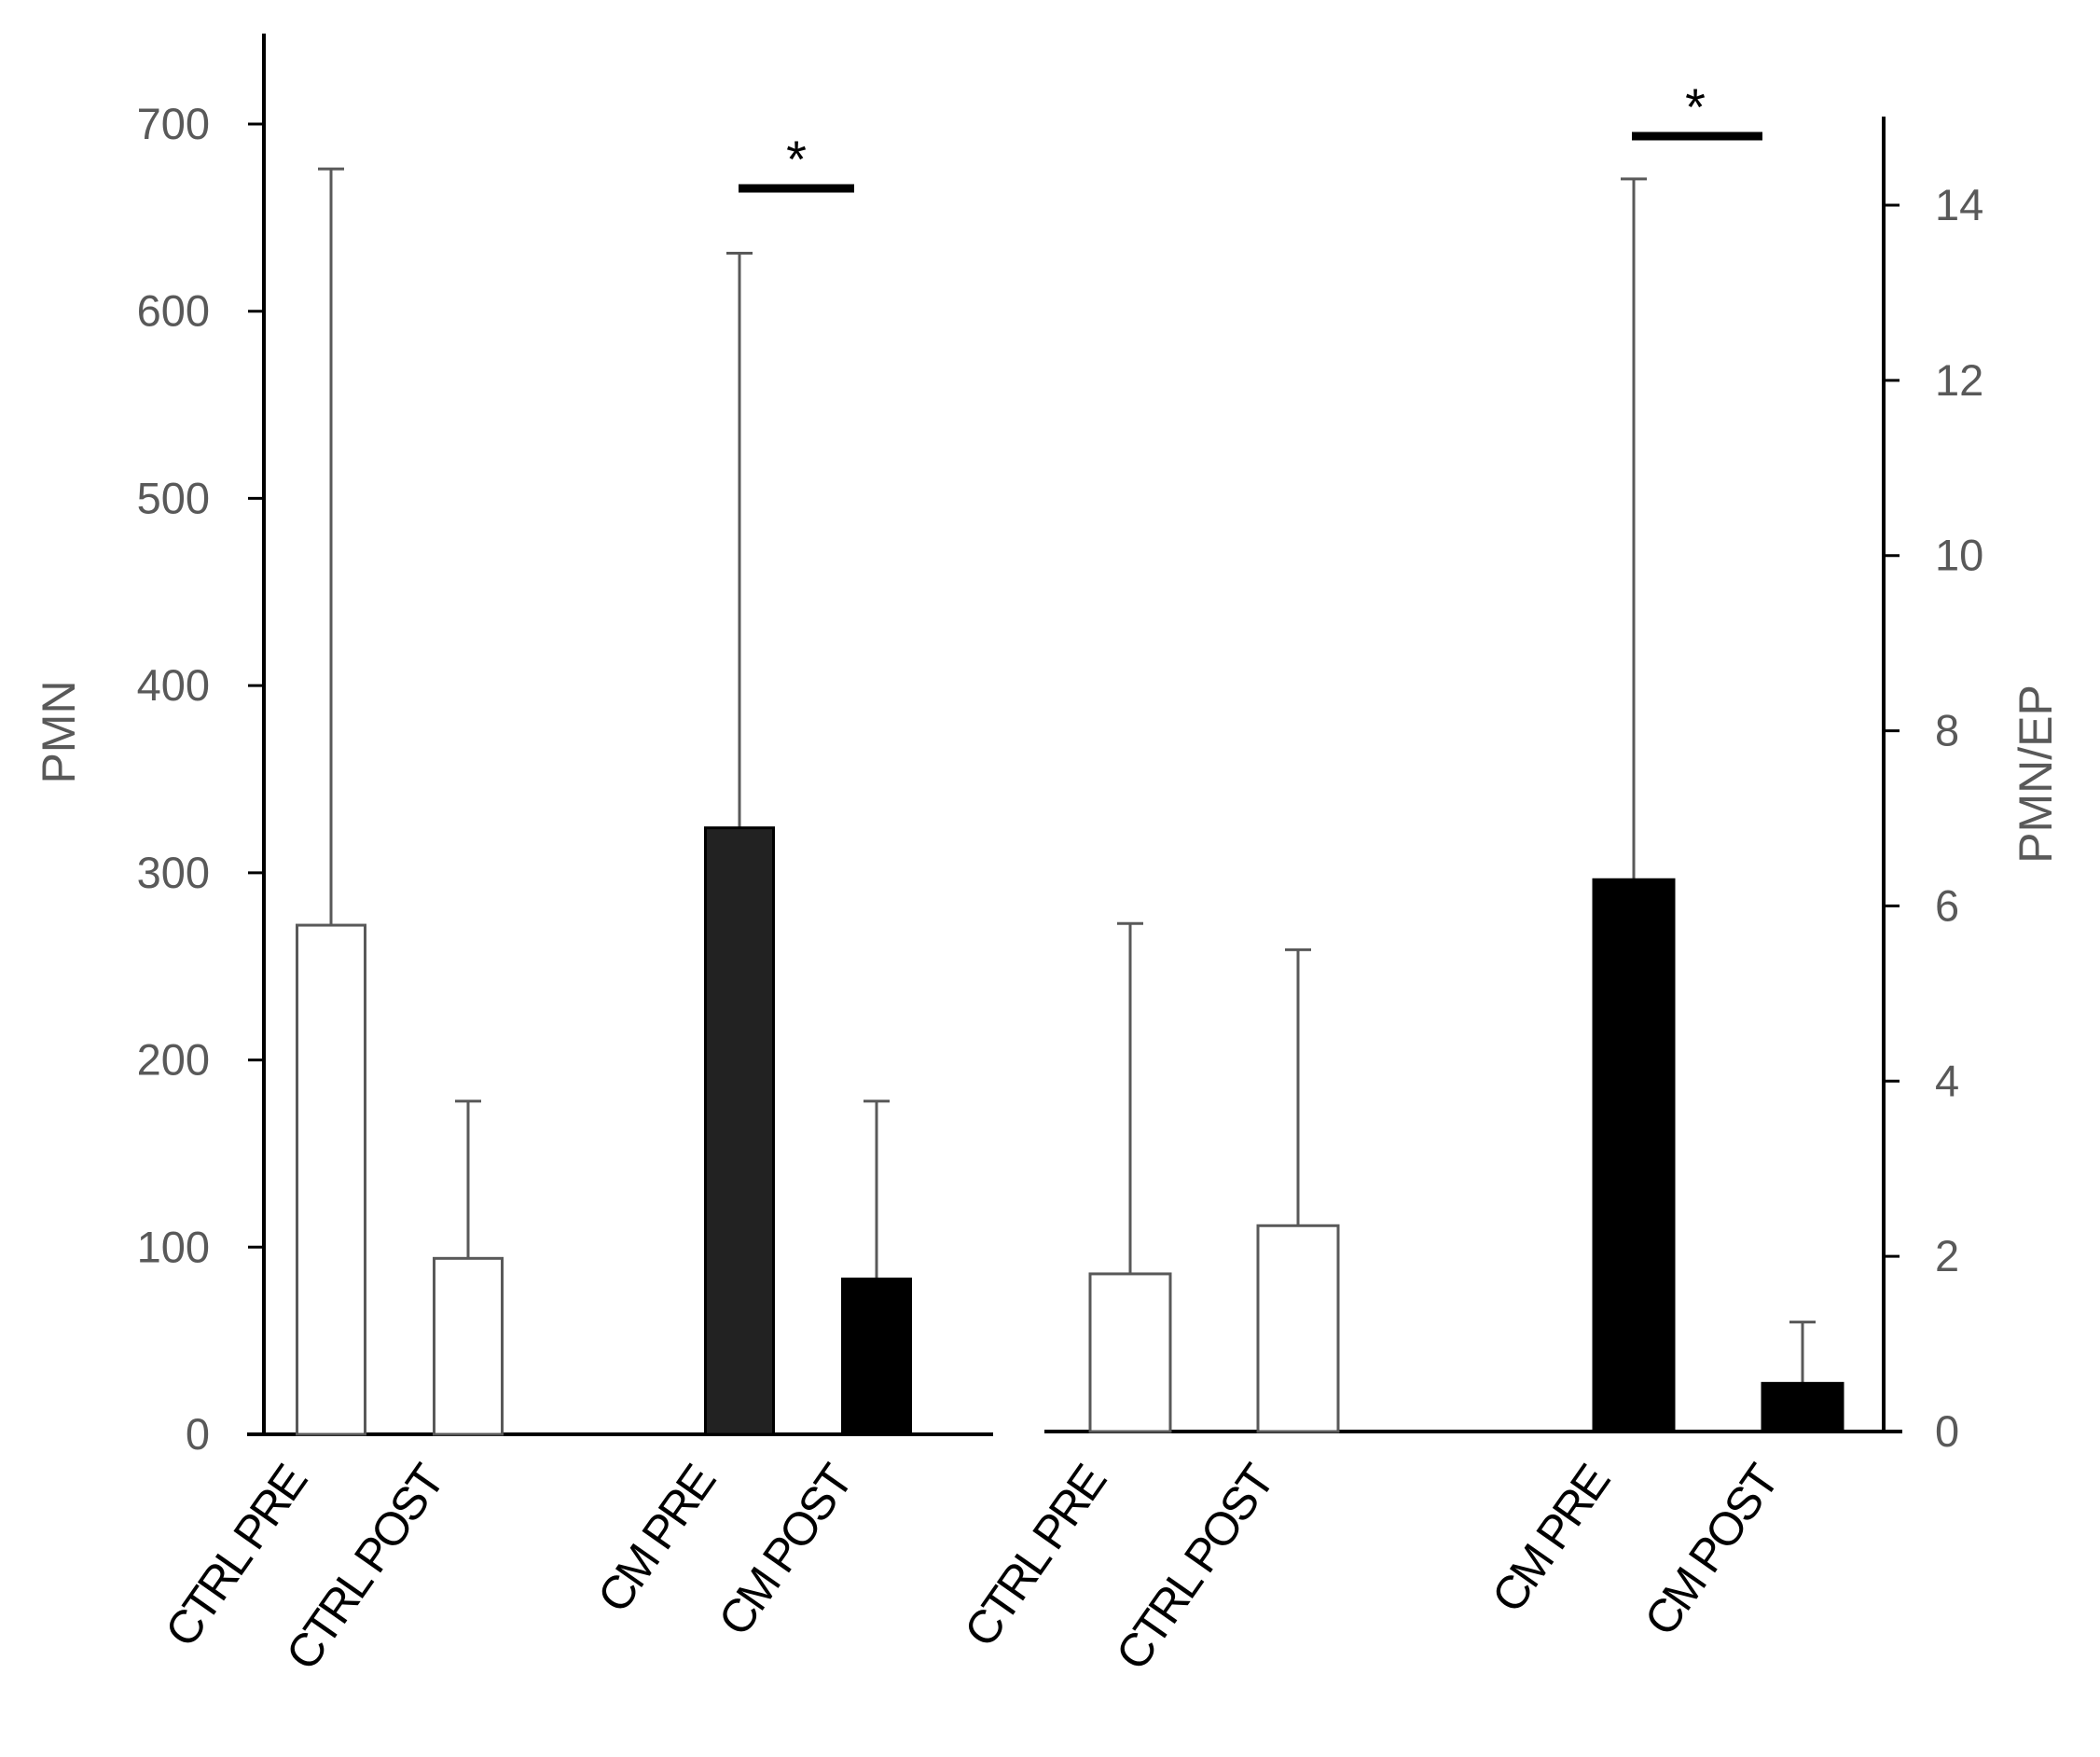  Describe the element at coordinates (1947, 1431) in the screenshot. I see `right-y-tick-label: 0` at that location.